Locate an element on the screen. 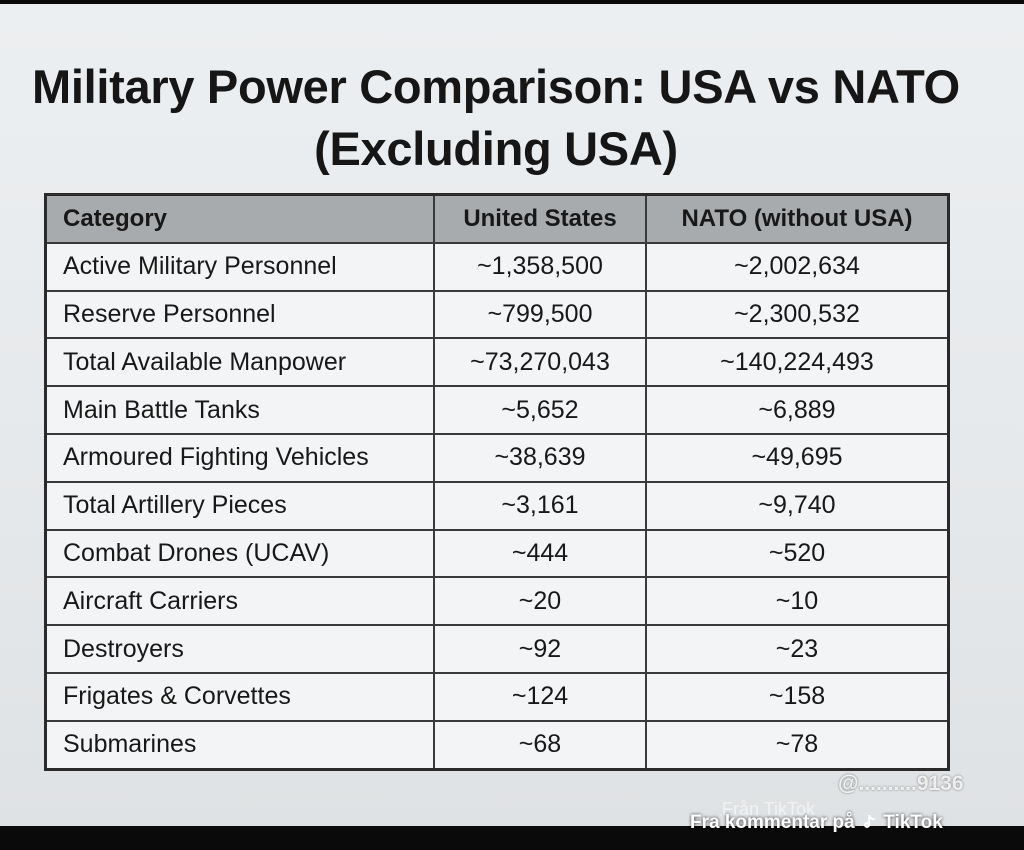 The width and height of the screenshot is (1024, 850). category-cell: Combat Drones (UCAV) is located at coordinates (239, 553).